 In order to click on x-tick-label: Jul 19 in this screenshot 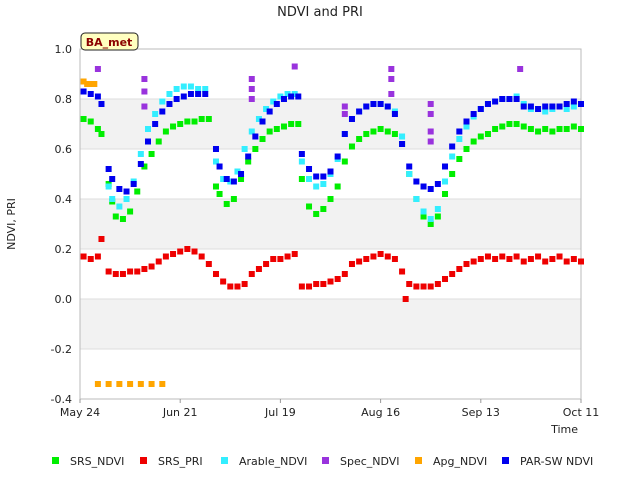, I will do `click(280, 412)`.